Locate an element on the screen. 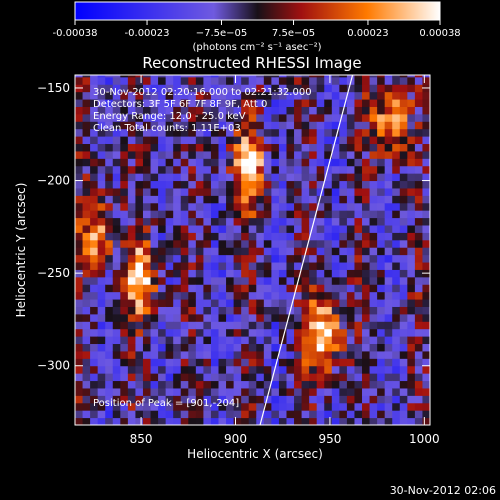 This screenshot has height=500, width=500. colorbar-units: (photons cm⁻² s⁻¹ asec⁻²) is located at coordinates (256, 47).